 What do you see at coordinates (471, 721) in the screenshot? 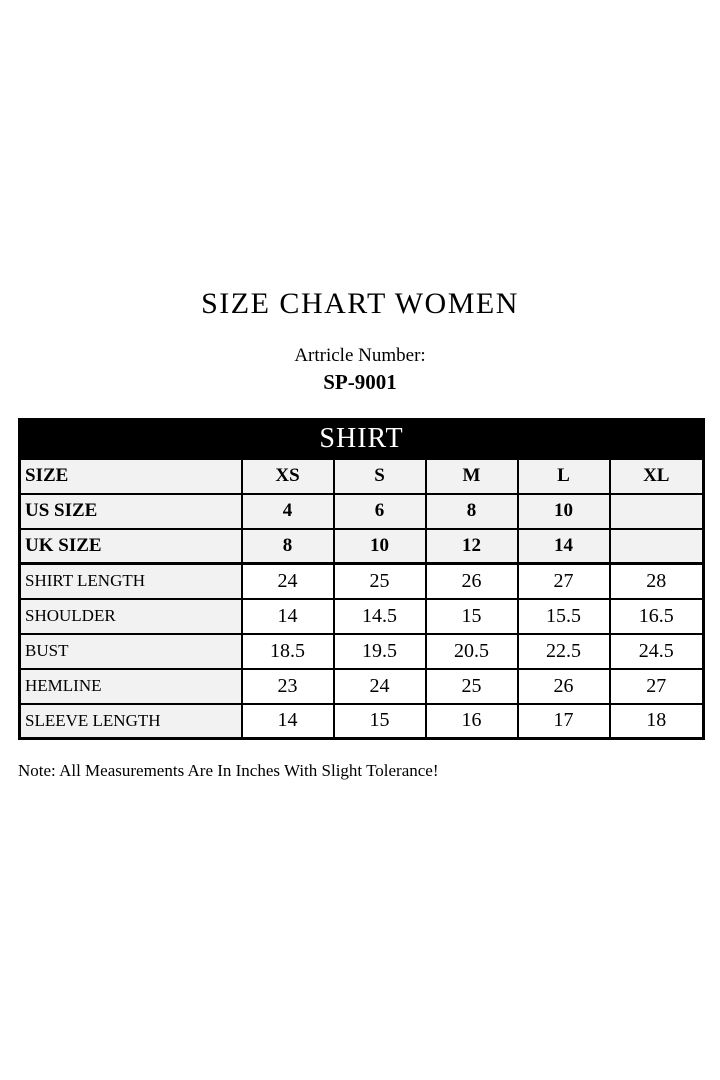
I see `measurement-cell: 16` at bounding box center [471, 721].